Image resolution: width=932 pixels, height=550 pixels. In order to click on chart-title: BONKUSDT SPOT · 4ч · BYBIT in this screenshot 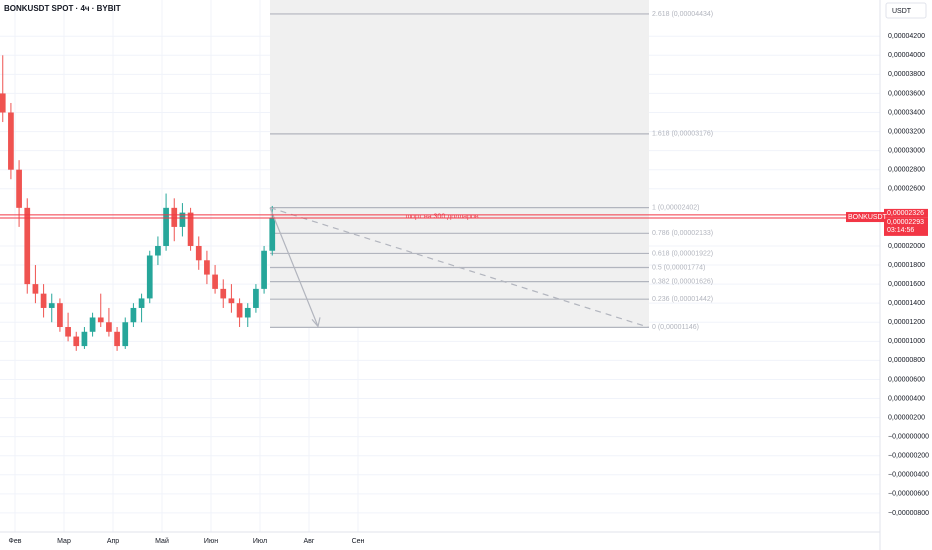, I will do `click(62, 8)`.